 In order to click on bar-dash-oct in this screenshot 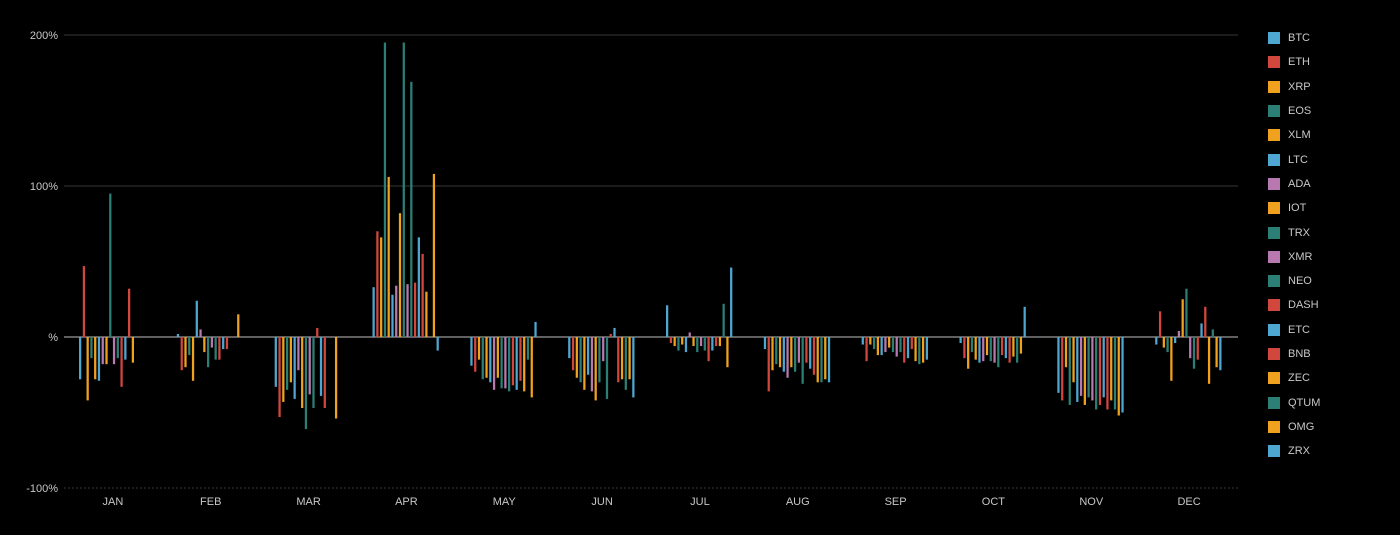, I will do `click(1002, 346)`.